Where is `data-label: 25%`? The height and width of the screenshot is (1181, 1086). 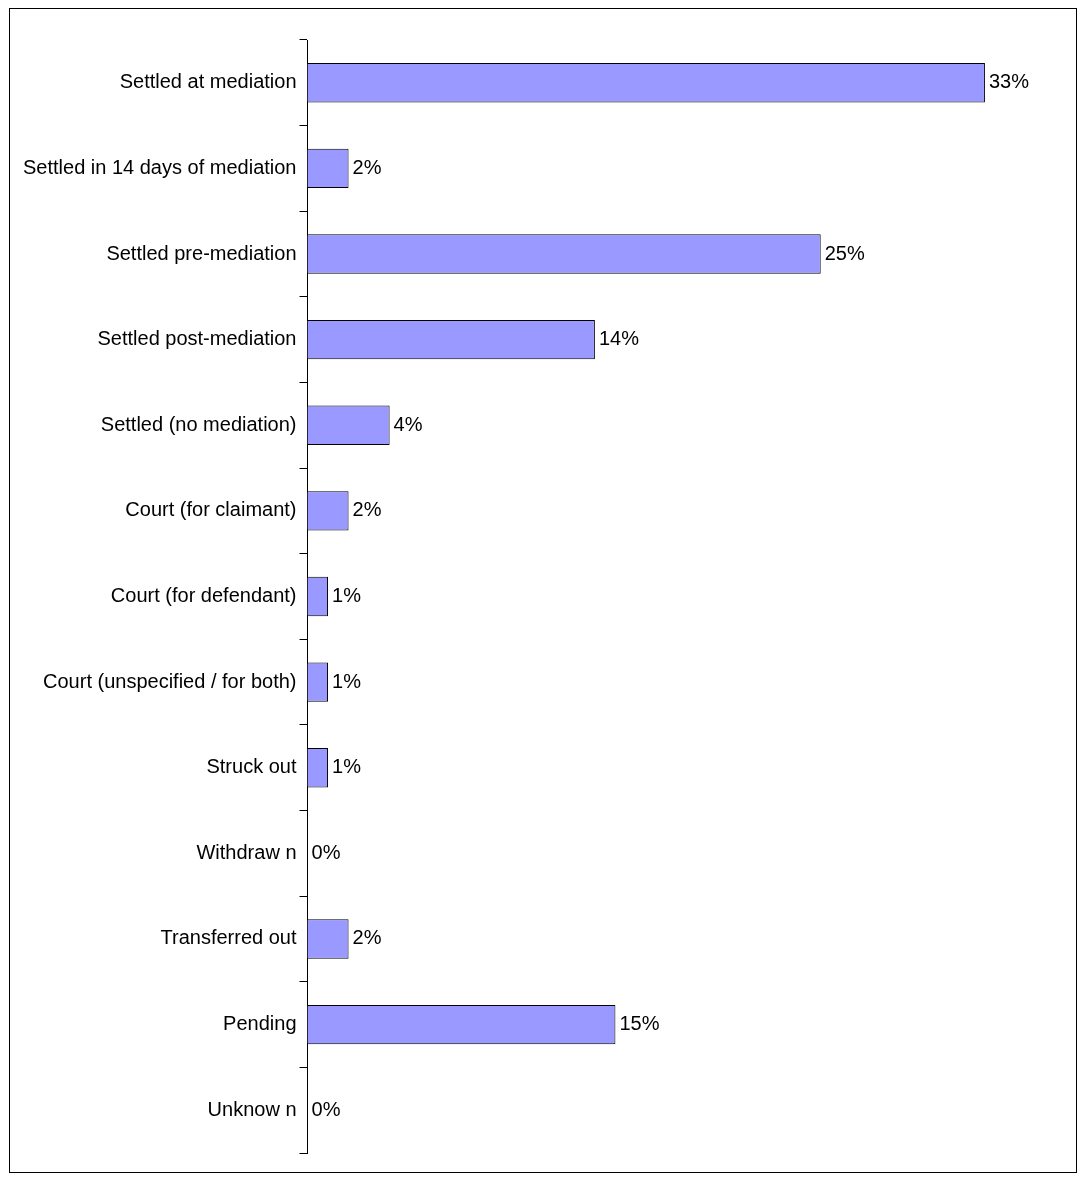 data-label: 25% is located at coordinates (844, 252).